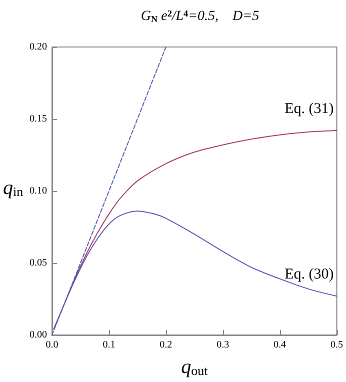 The image size is (346, 382). Describe the element at coordinates (280, 345) in the screenshot. I see `x-tick-label: 0.4` at that location.